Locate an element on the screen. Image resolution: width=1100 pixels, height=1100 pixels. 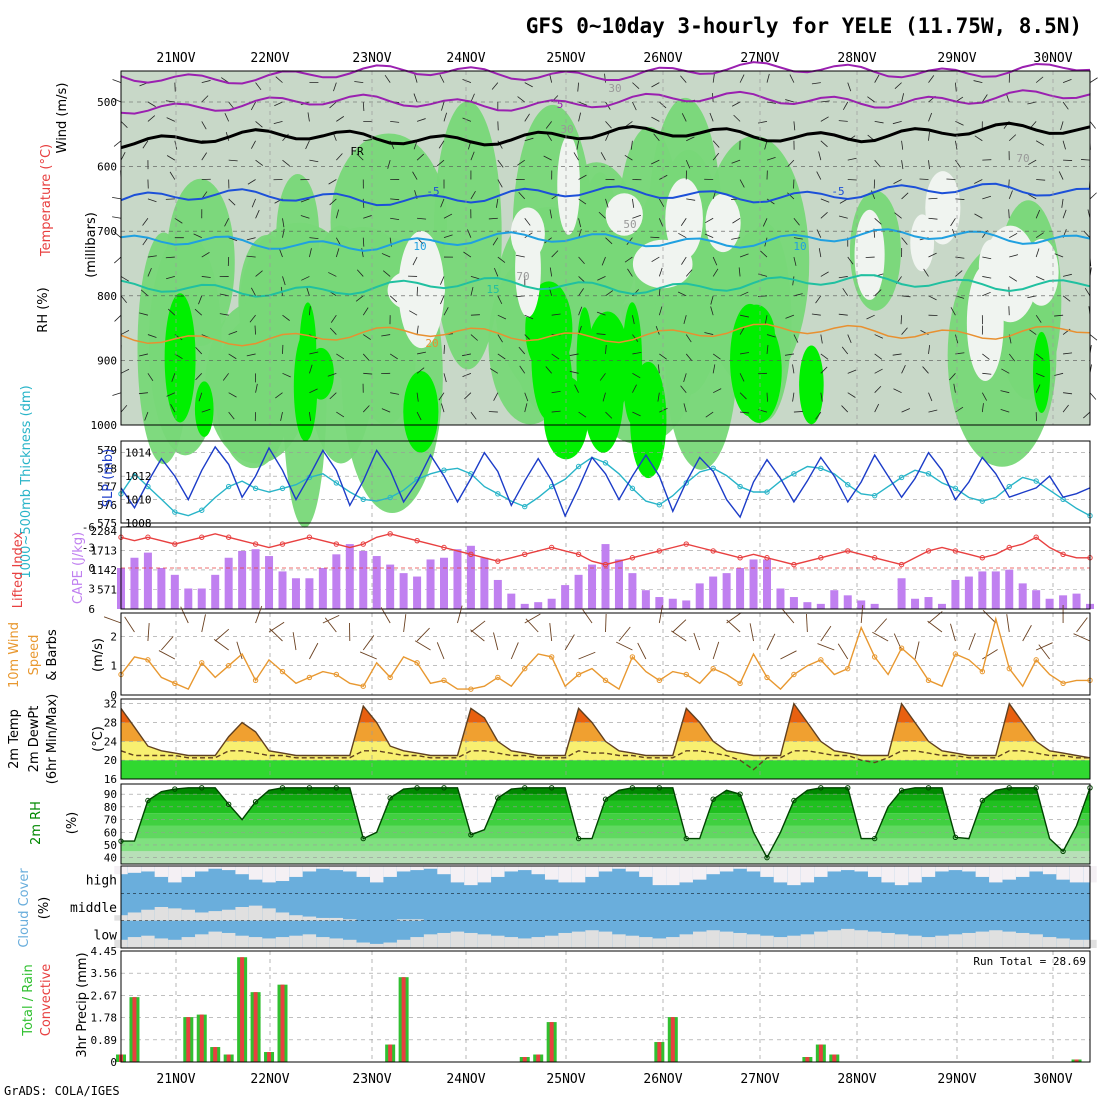
contour-label: 70 is located at coordinates (1022, 158).